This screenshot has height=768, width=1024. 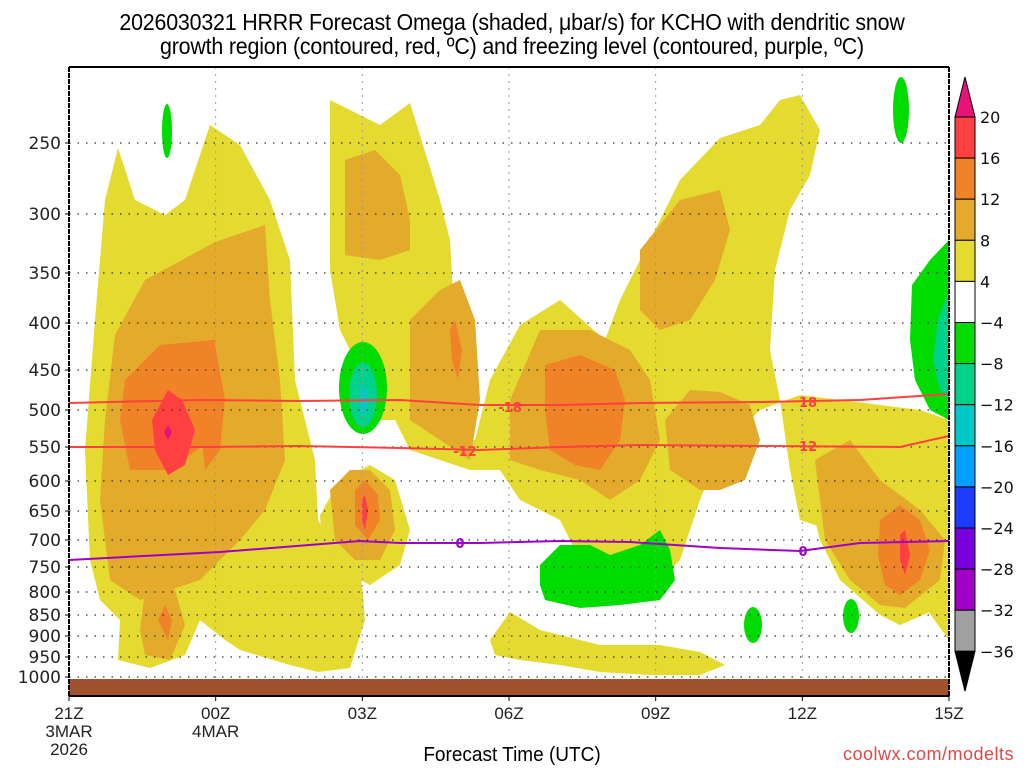 I want to click on y-tick-label-500: 500, so click(x=45, y=411).